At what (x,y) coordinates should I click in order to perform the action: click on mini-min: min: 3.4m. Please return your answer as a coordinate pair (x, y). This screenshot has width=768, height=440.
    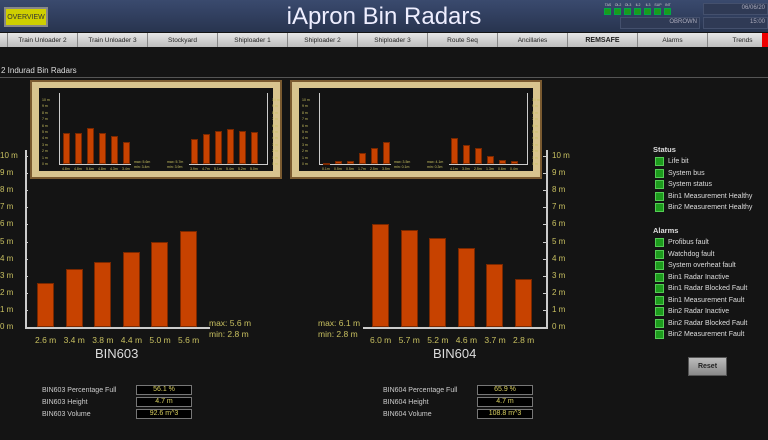
    Looking at the image, I should click on (142, 167).